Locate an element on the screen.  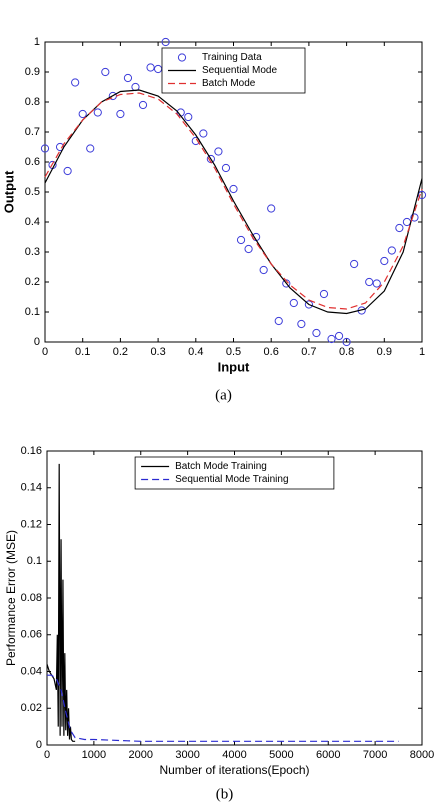
y-tick-label: 0.16 is located at coordinates (31, 451).